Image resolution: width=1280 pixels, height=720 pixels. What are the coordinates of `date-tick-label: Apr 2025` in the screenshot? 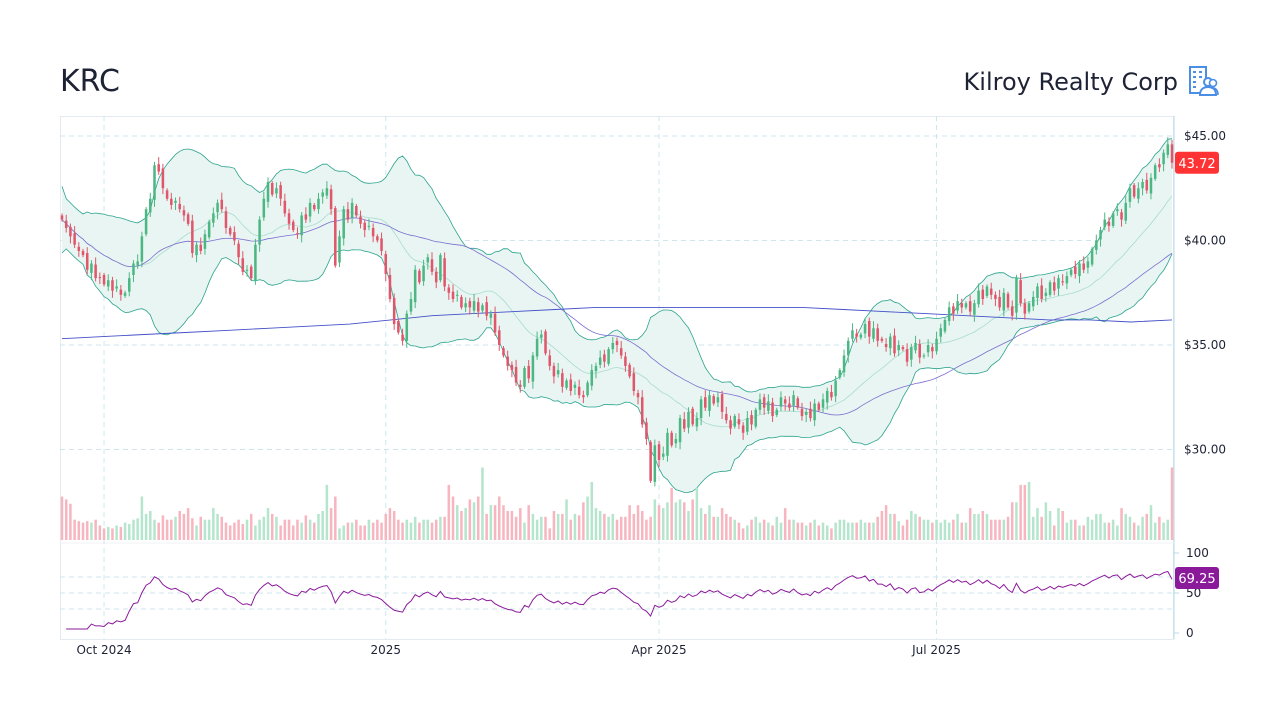 It's located at (658, 650).